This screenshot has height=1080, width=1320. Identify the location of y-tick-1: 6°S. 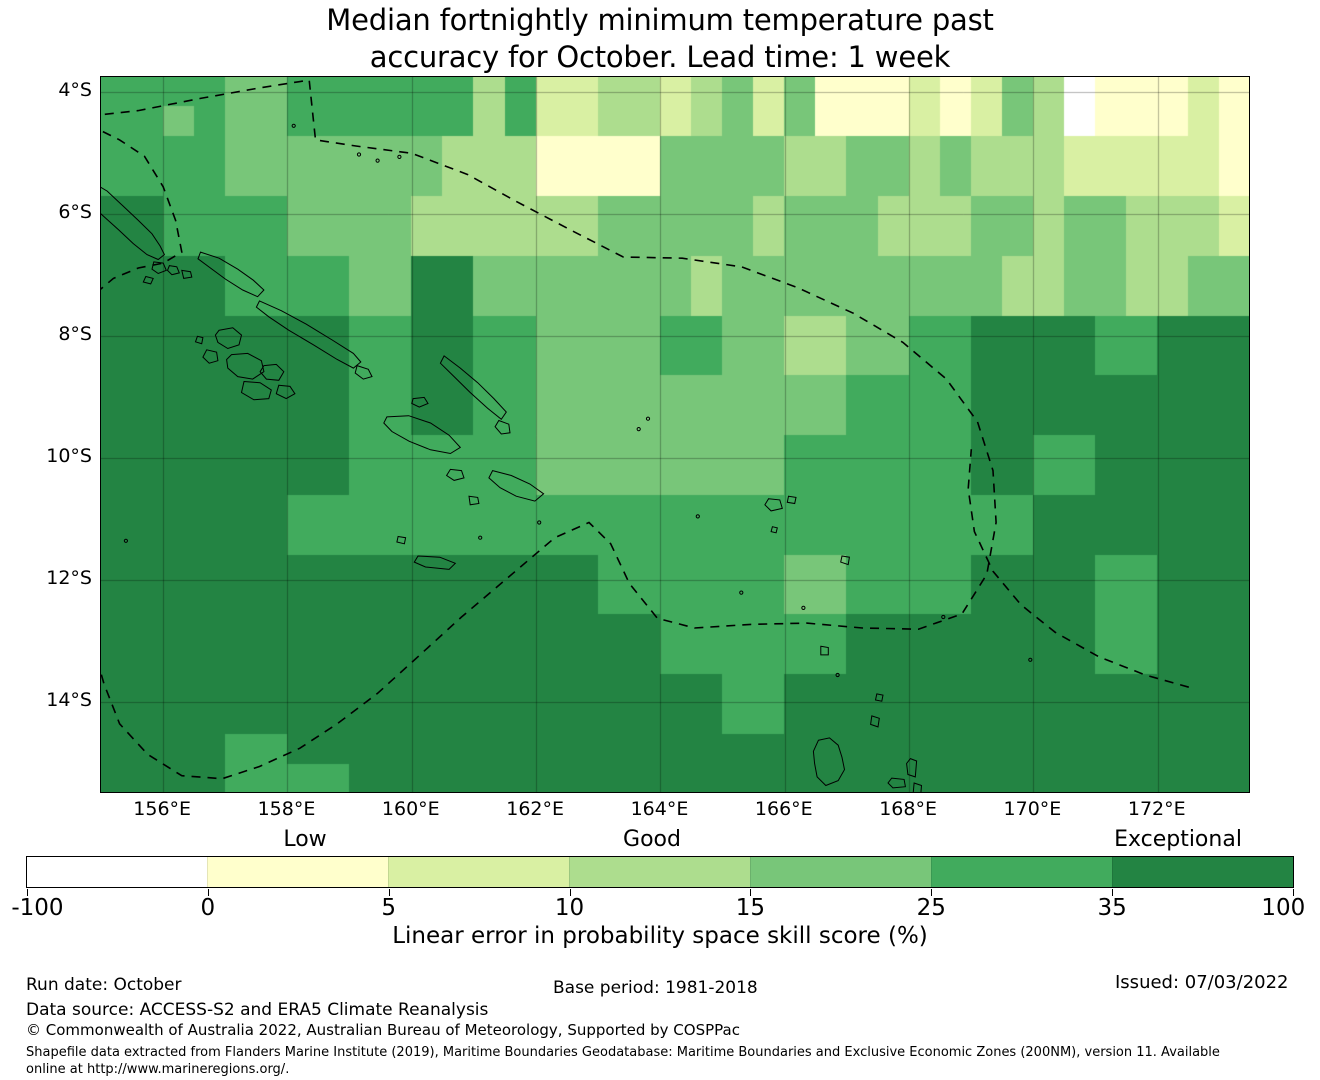
(75, 212).